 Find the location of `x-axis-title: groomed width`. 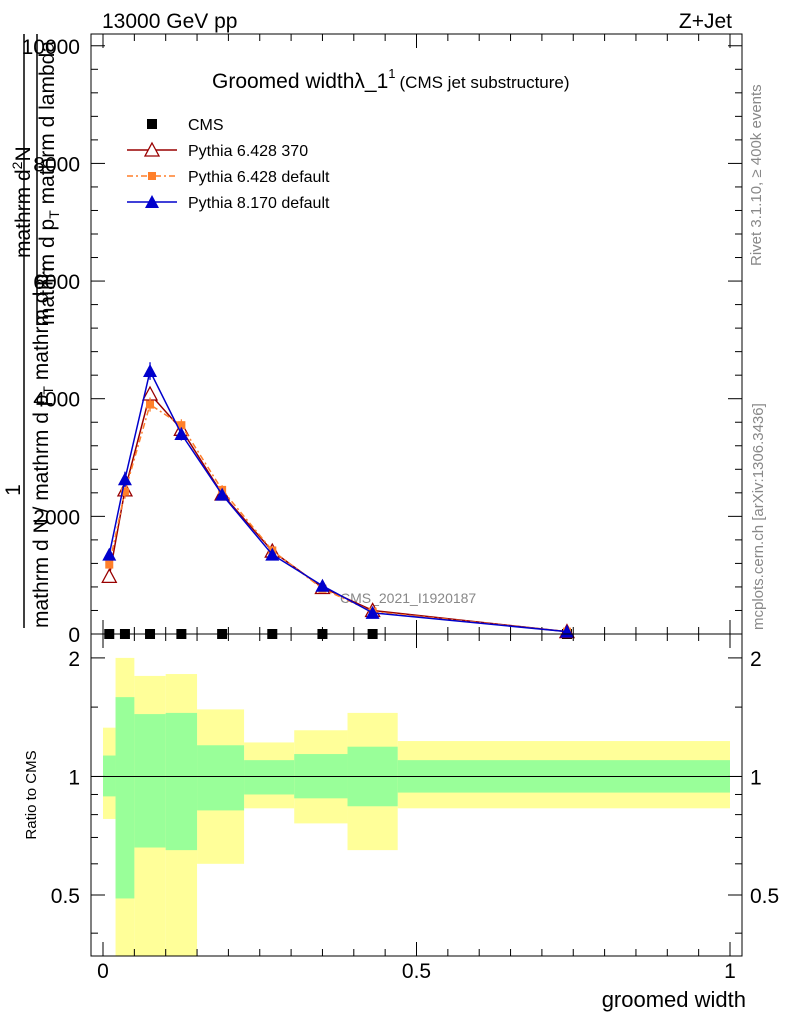

x-axis-title: groomed width is located at coordinates (674, 999).